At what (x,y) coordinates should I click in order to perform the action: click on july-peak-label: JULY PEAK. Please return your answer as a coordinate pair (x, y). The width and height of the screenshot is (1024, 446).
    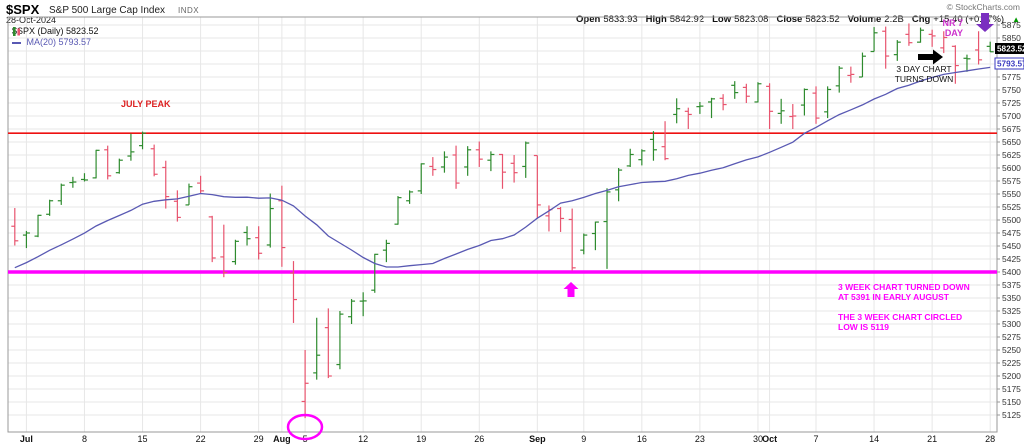
    Looking at the image, I should click on (146, 104).